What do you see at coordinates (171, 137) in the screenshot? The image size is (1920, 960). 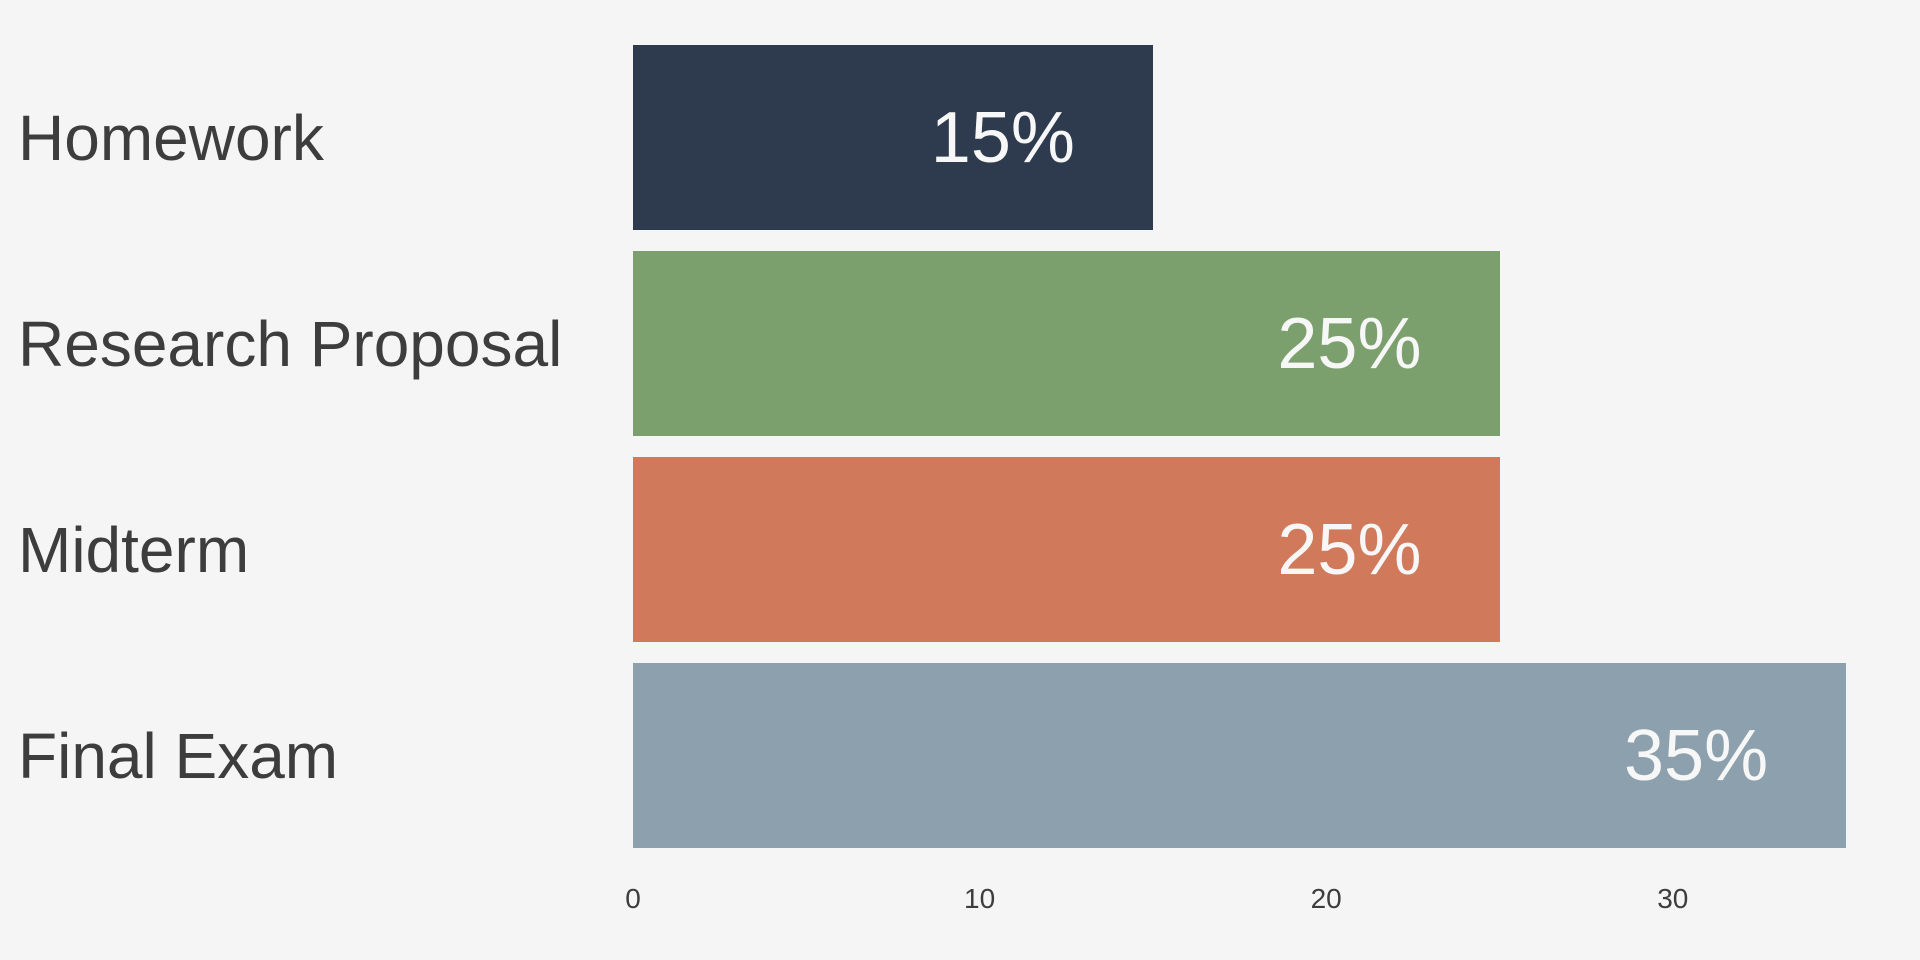 I see `category-label-homework: Homework` at bounding box center [171, 137].